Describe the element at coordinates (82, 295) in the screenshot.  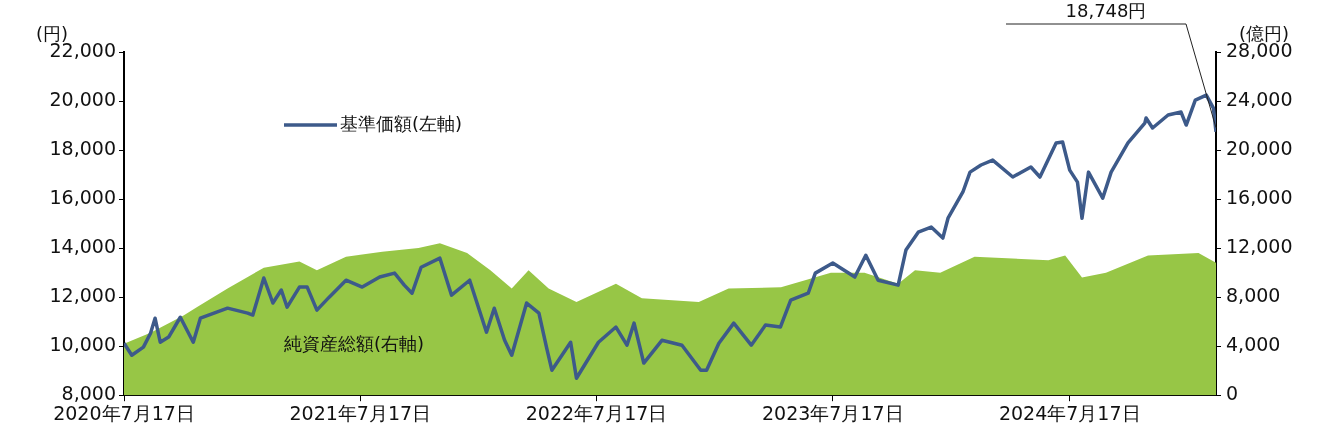
I see `y-tick-label: 12,000` at that location.